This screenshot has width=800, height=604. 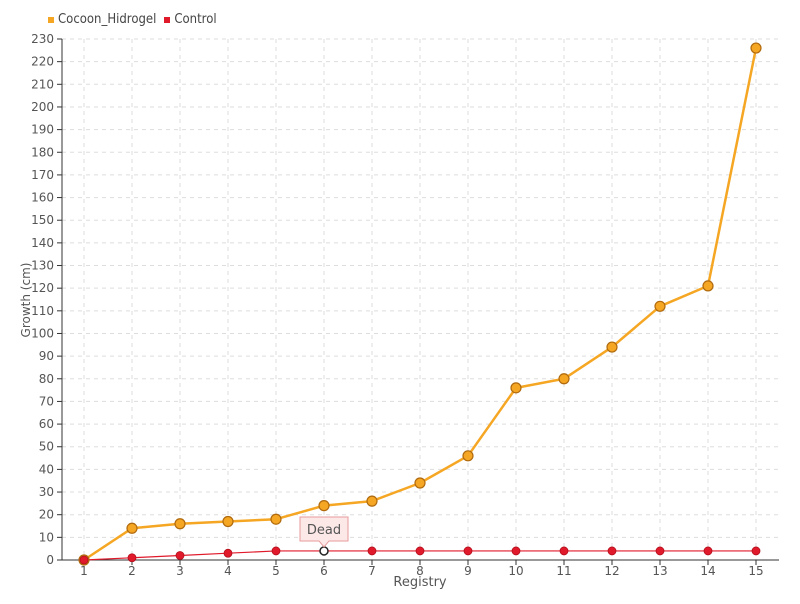 What do you see at coordinates (42, 107) in the screenshot?
I see `y-tick-label: 200` at bounding box center [42, 107].